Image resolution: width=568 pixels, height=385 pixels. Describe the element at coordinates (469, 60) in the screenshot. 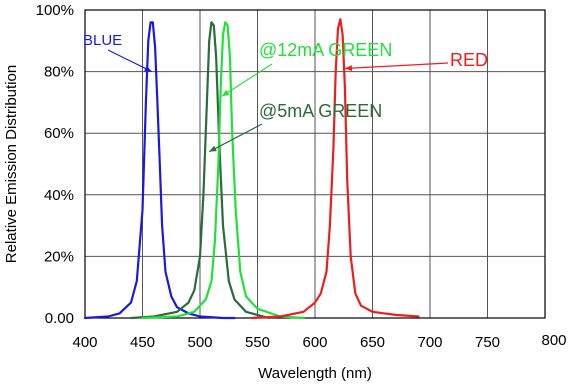

I see `annotation-label-3: RED` at that location.